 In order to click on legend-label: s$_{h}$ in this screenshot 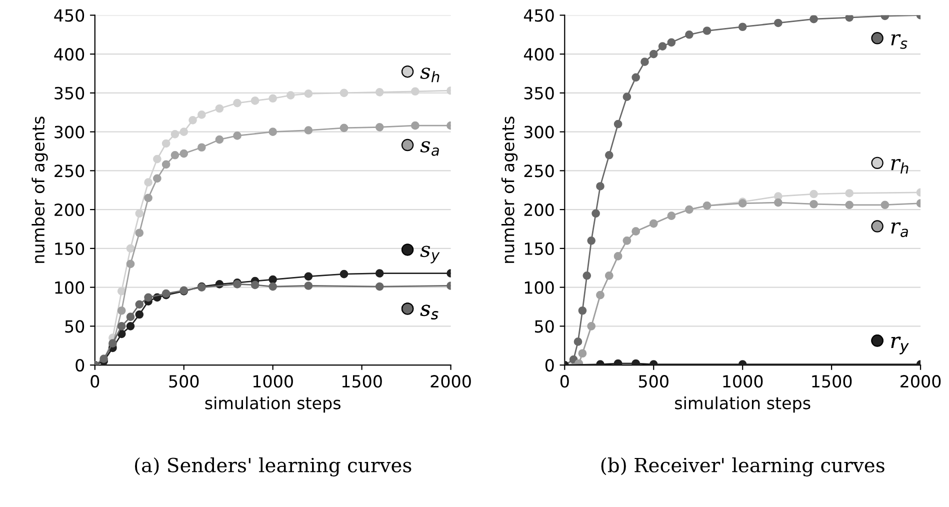, I will do `click(430, 75)`.